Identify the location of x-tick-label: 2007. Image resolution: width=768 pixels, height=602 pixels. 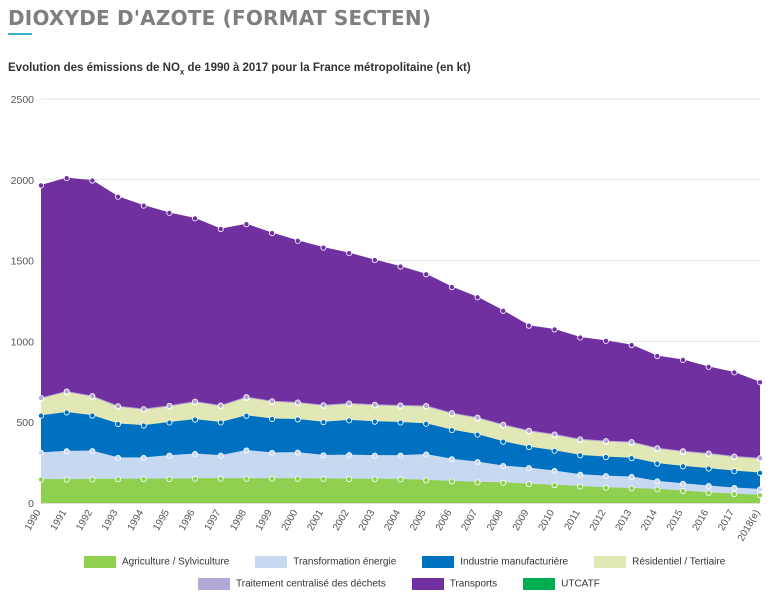
(469, 520).